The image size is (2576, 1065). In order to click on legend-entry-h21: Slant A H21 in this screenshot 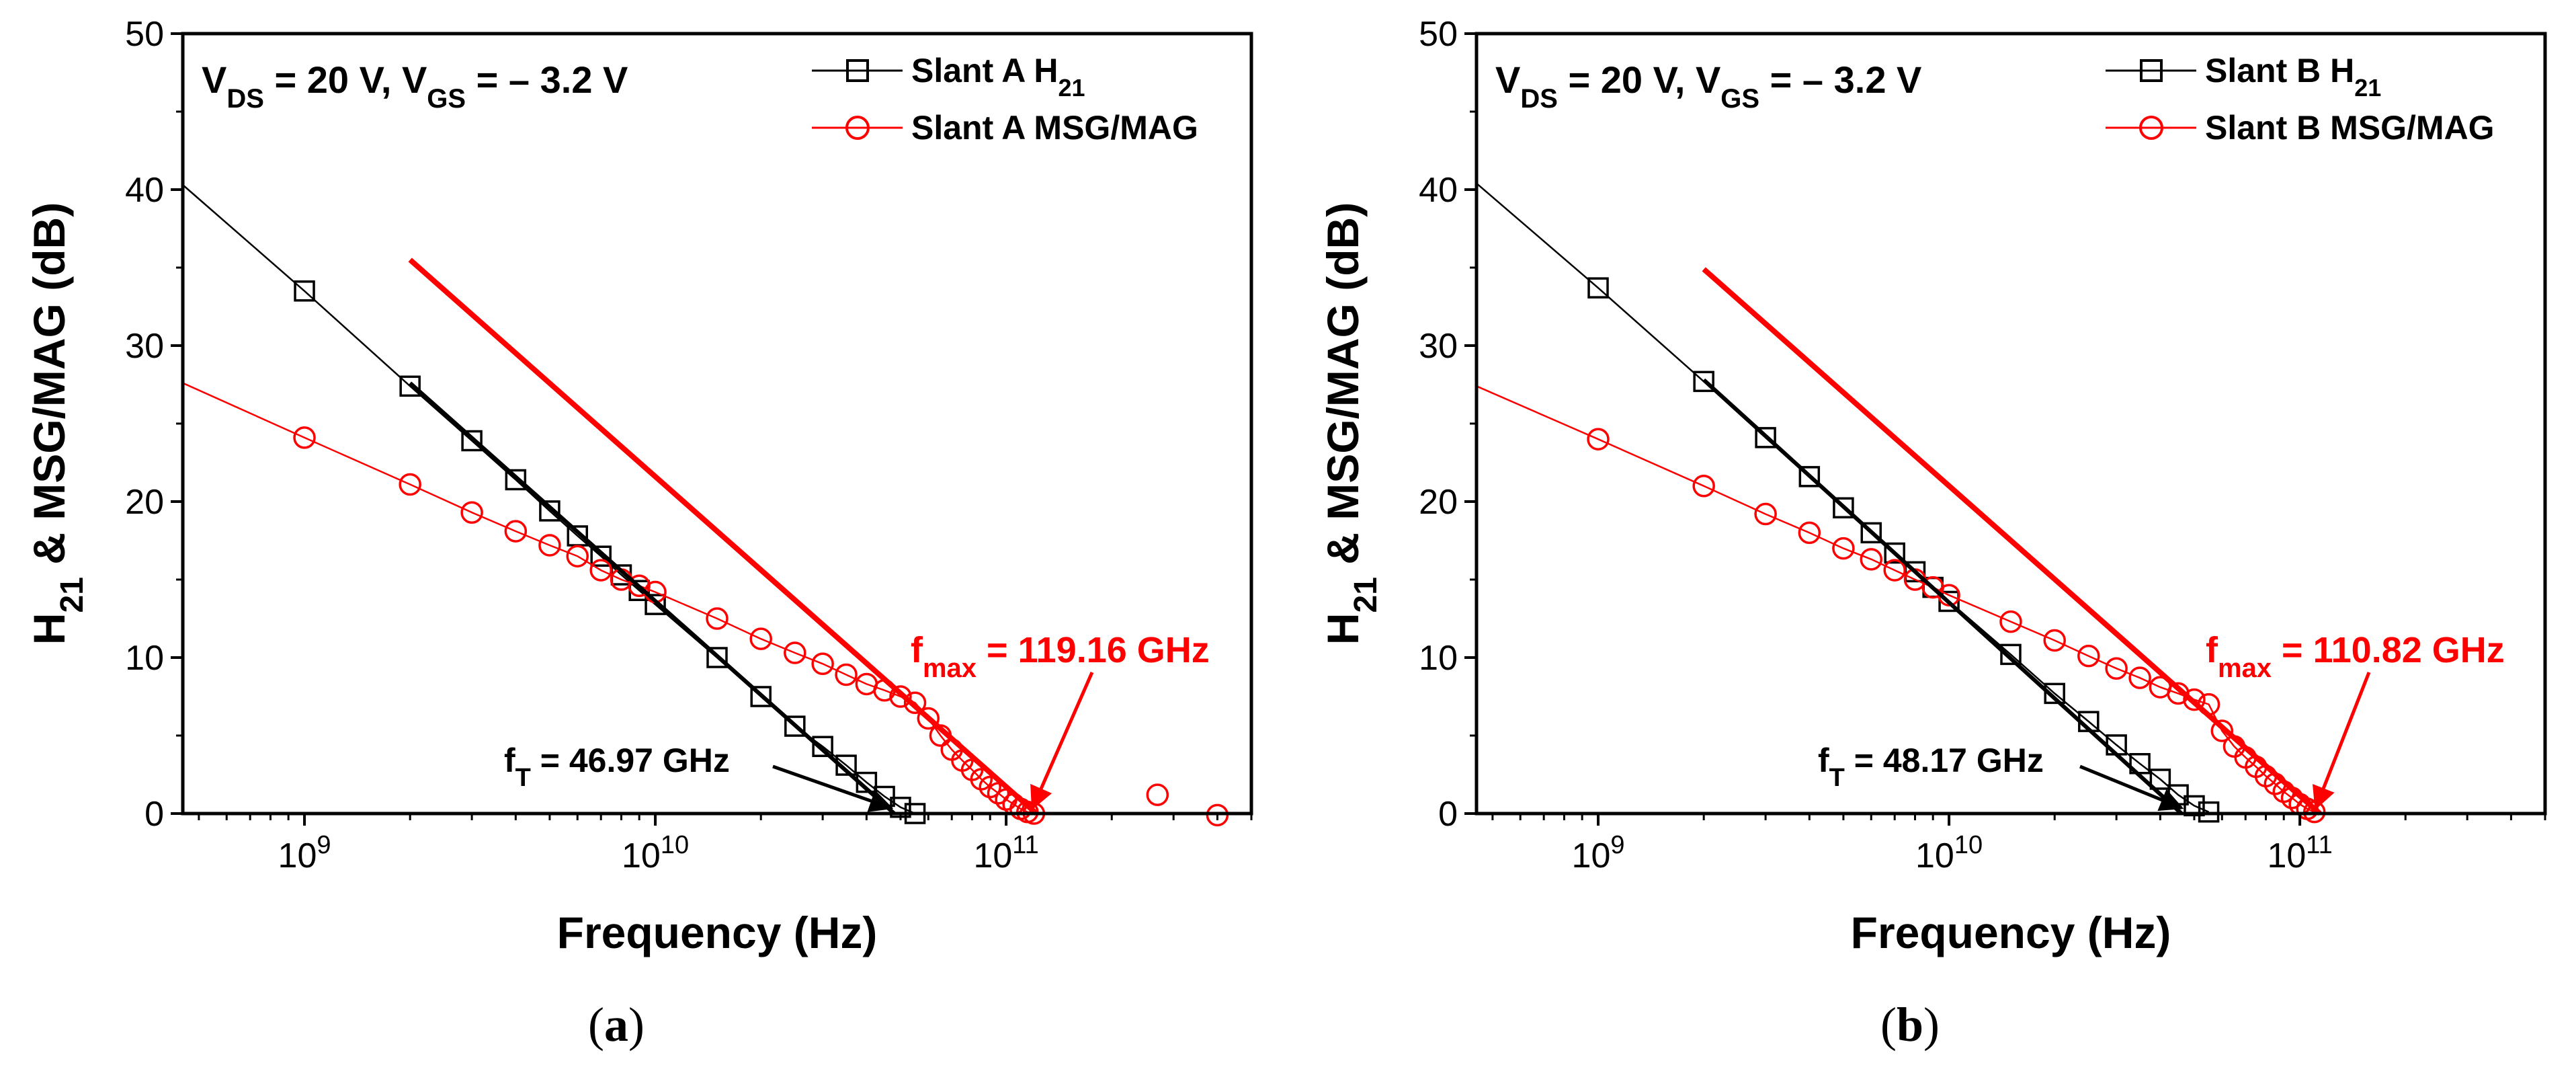, I will do `click(948, 77)`.